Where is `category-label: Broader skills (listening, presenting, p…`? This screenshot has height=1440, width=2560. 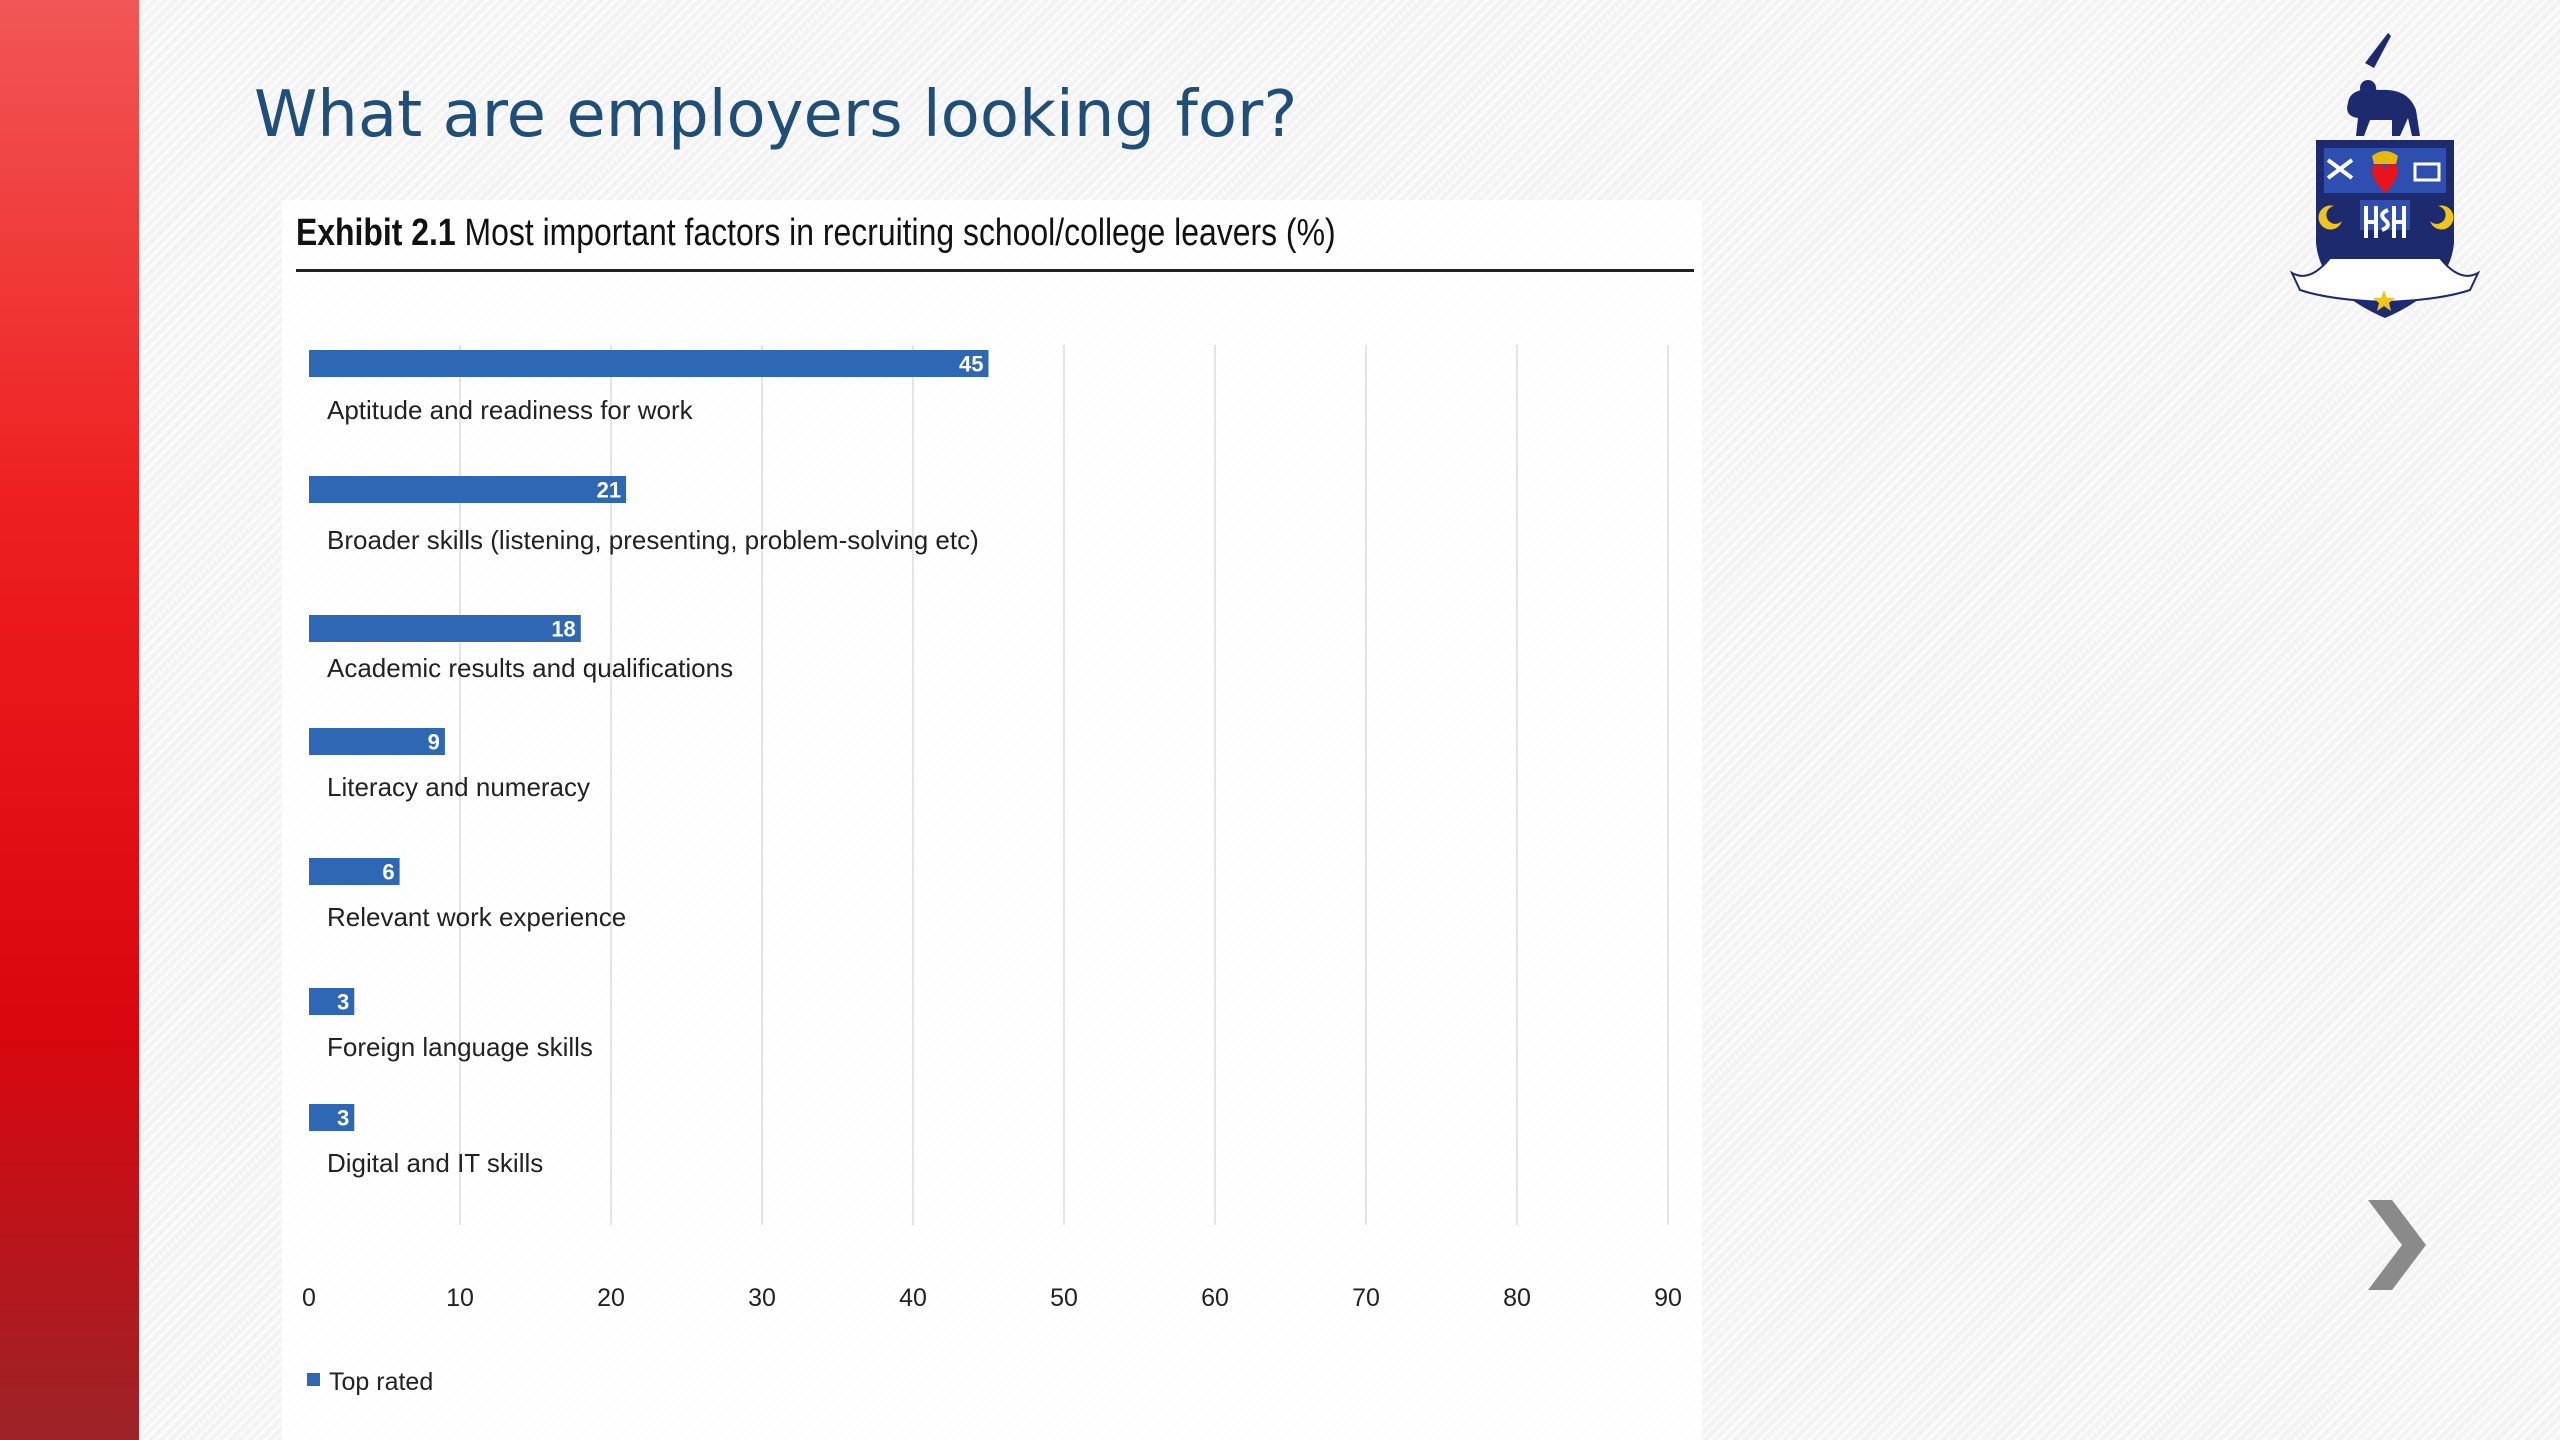 category-label: Broader skills (listening, presenting, p… is located at coordinates (653, 540).